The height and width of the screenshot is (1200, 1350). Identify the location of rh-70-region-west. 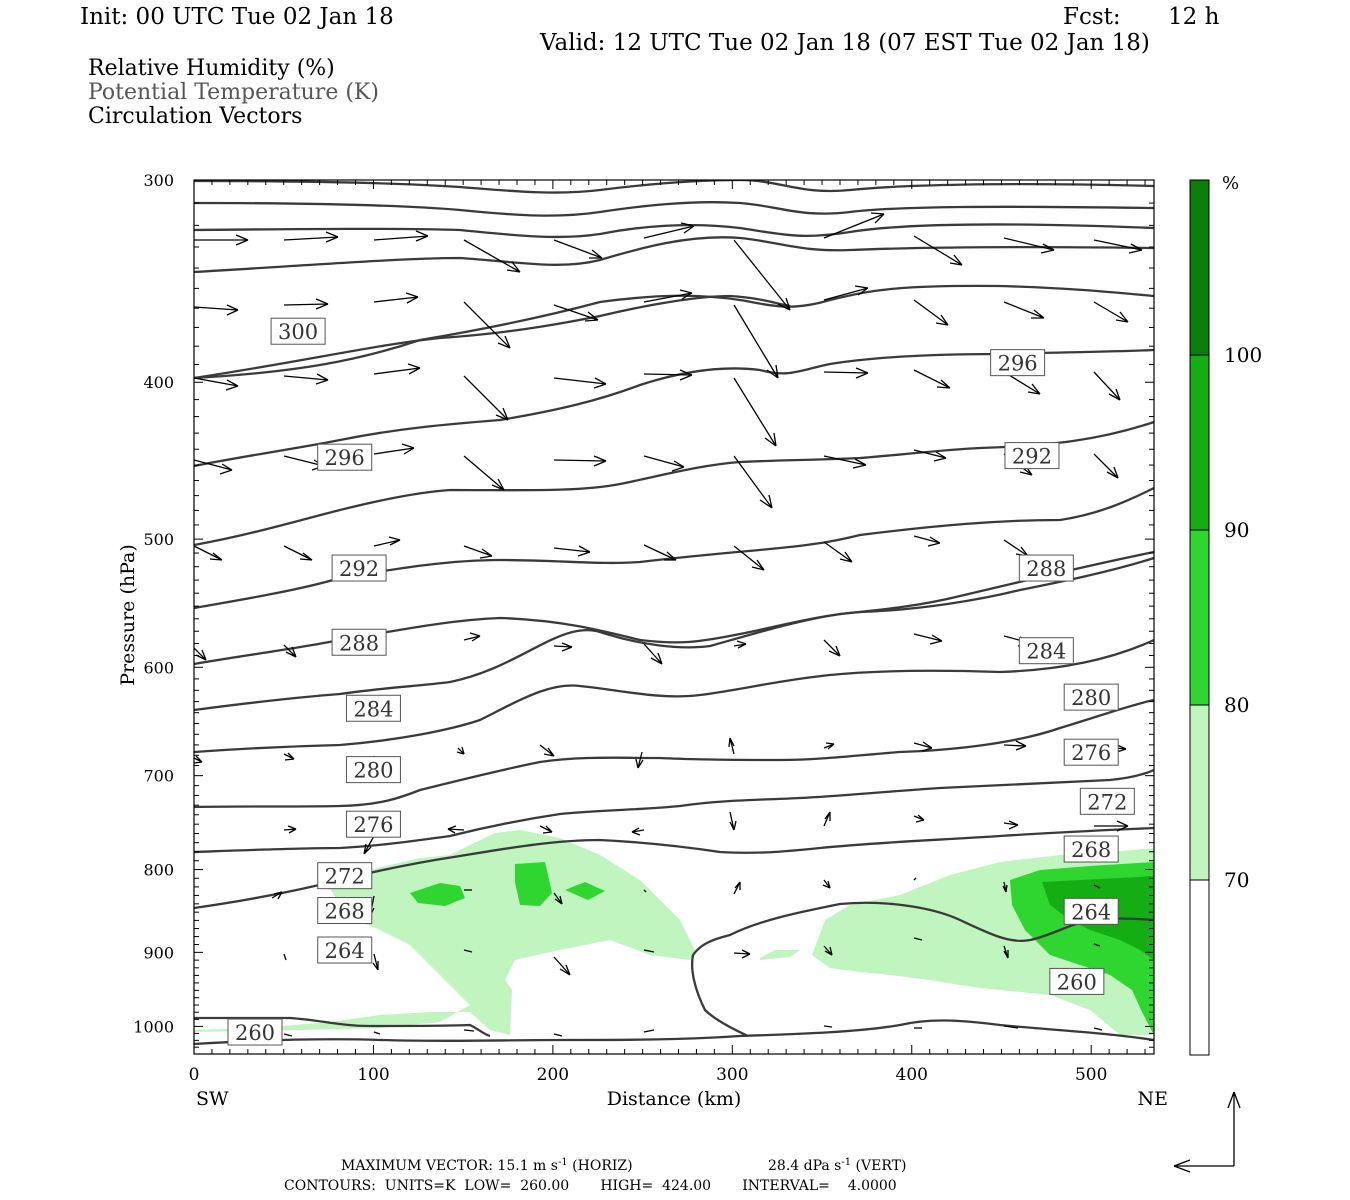
(444, 932).